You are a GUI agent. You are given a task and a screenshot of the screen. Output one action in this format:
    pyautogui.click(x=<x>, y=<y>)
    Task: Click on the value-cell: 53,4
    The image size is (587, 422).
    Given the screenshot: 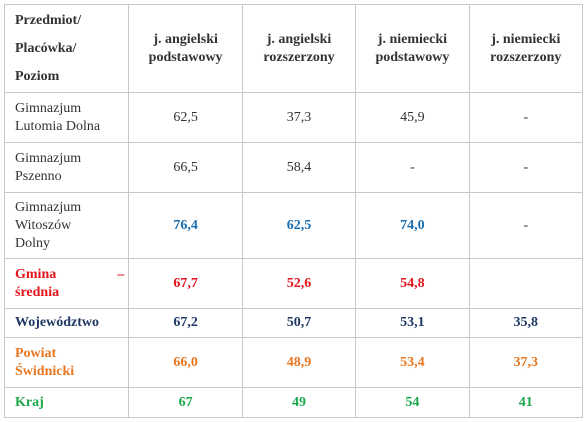 What is the action you would take?
    pyautogui.click(x=412, y=362)
    